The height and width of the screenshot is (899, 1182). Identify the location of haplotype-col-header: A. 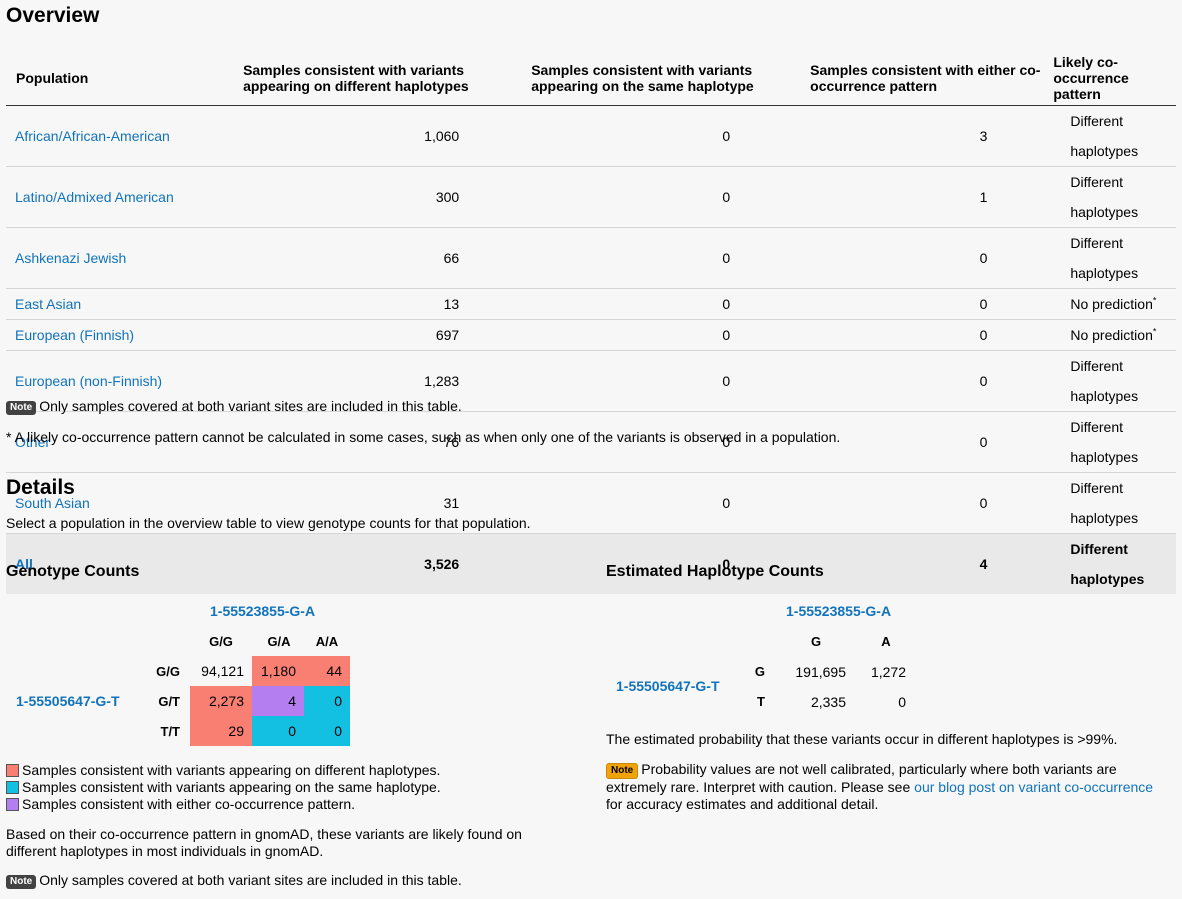
(886, 641).